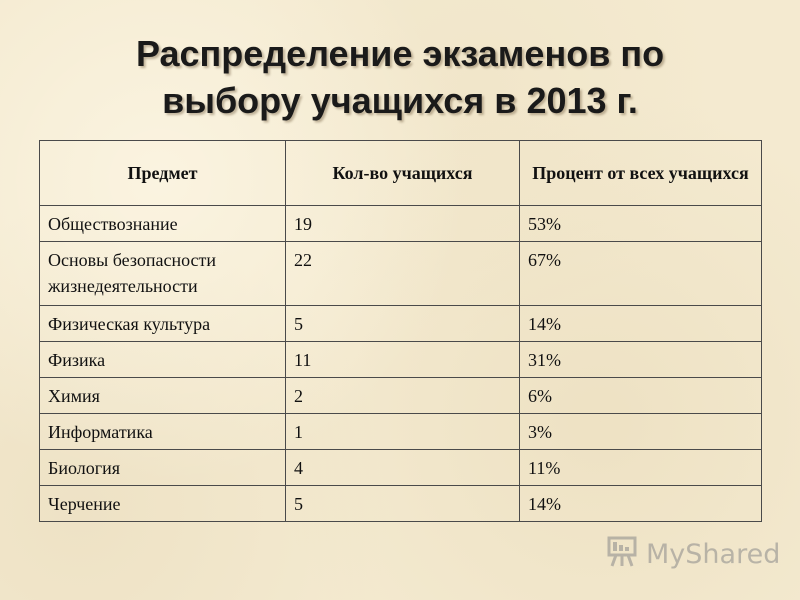  Describe the element at coordinates (162, 359) in the screenshot. I see `cell-subject: Физика` at that location.